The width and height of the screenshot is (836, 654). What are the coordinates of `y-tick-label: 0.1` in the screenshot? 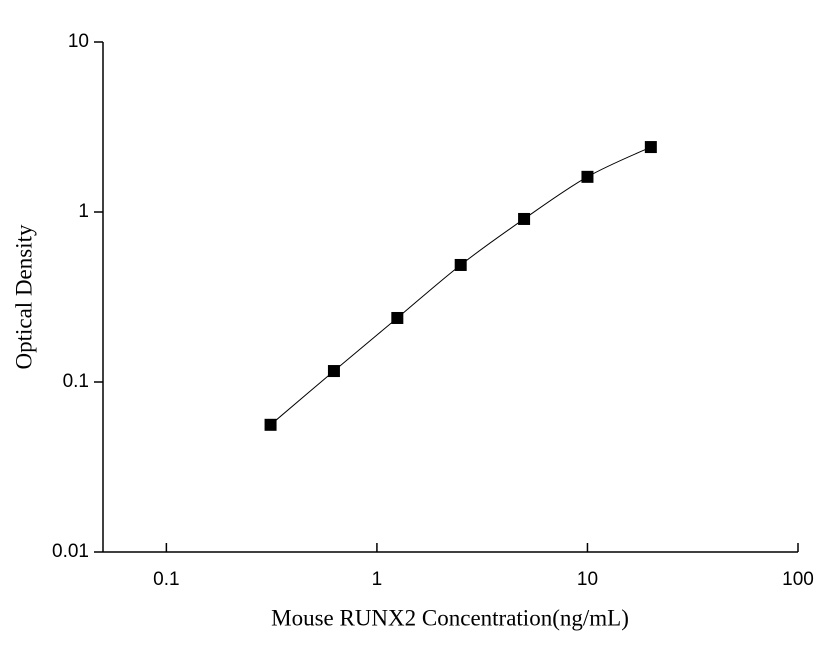 It's located at (76, 381).